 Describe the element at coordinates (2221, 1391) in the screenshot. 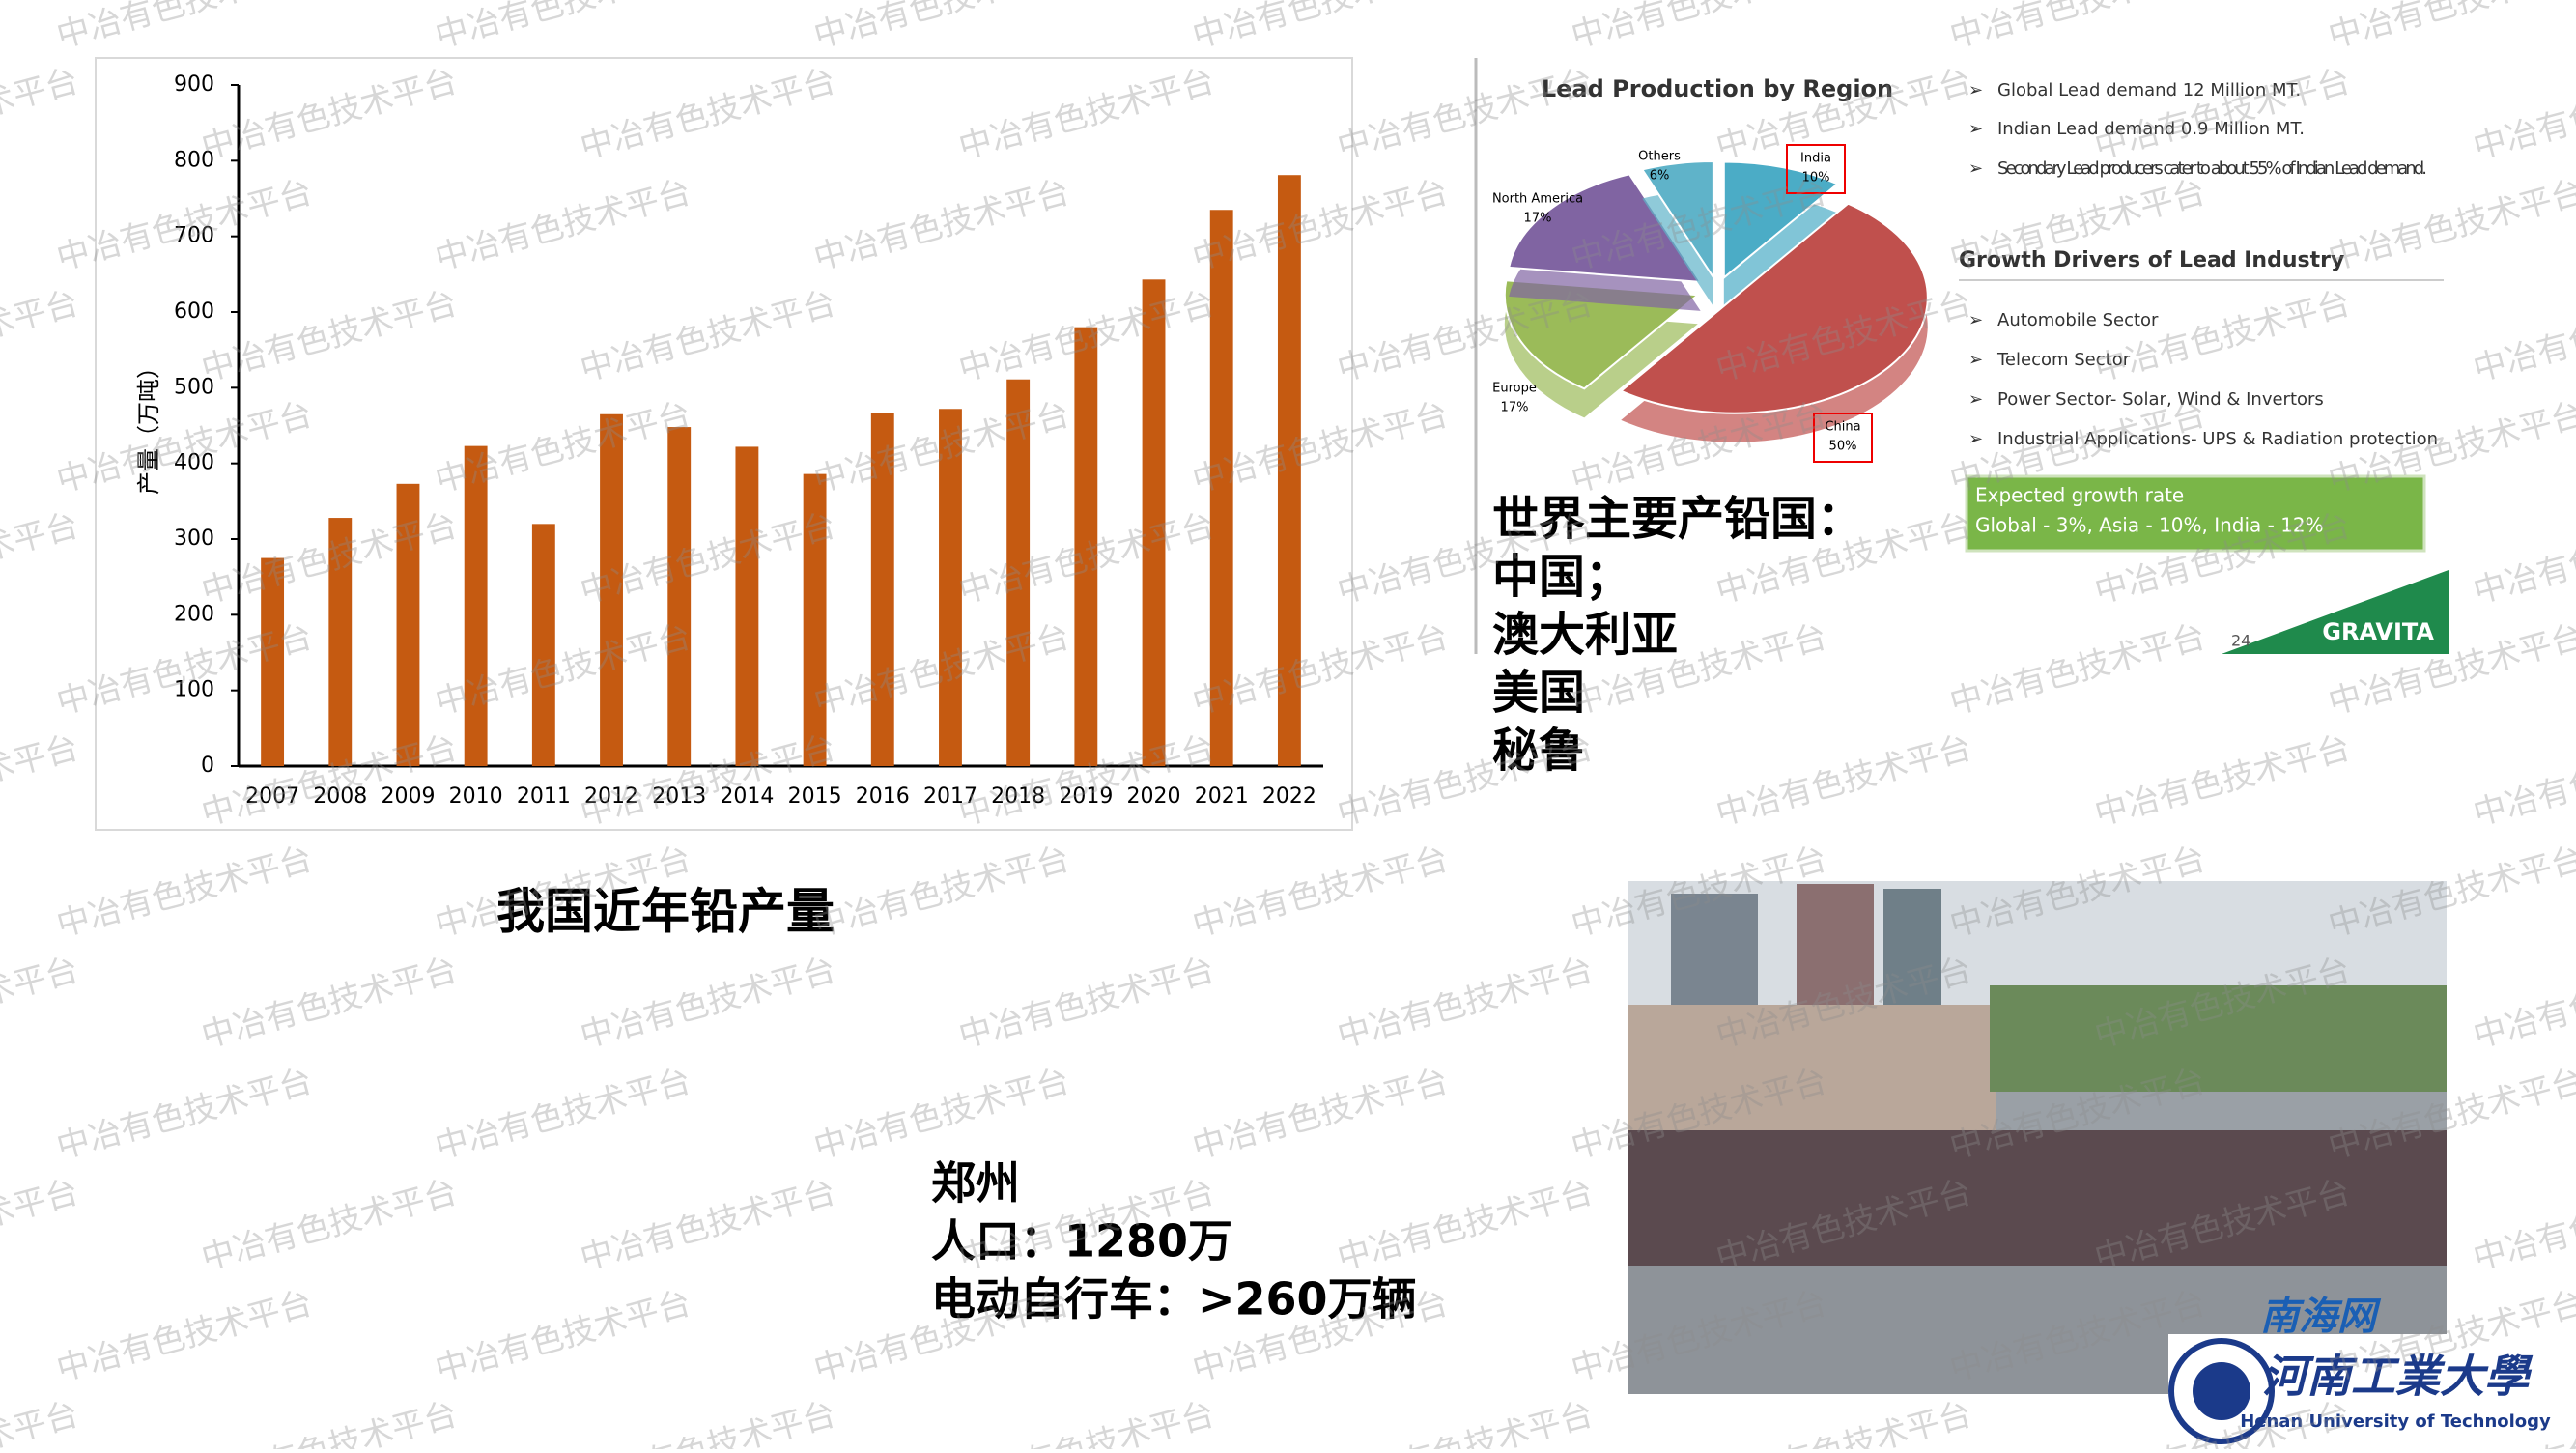

I see `logo-emblem-core` at that location.